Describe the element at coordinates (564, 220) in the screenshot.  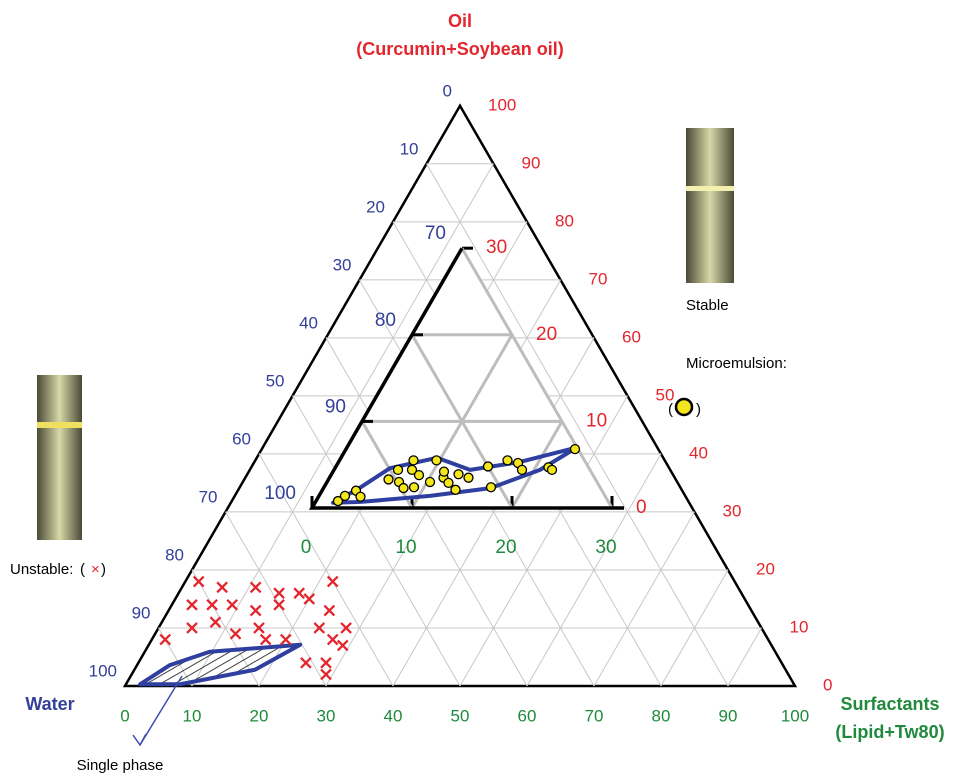
I see `oil-tick-label: 80` at that location.